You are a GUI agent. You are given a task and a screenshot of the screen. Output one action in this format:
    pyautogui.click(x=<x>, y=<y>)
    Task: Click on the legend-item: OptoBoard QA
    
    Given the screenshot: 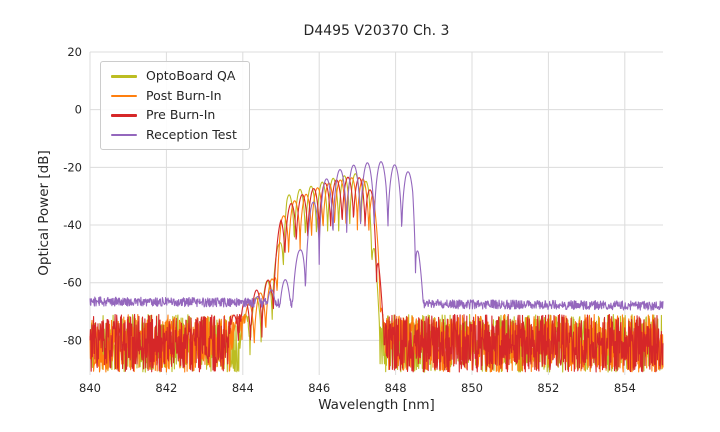 What is the action you would take?
    pyautogui.click(x=174, y=75)
    